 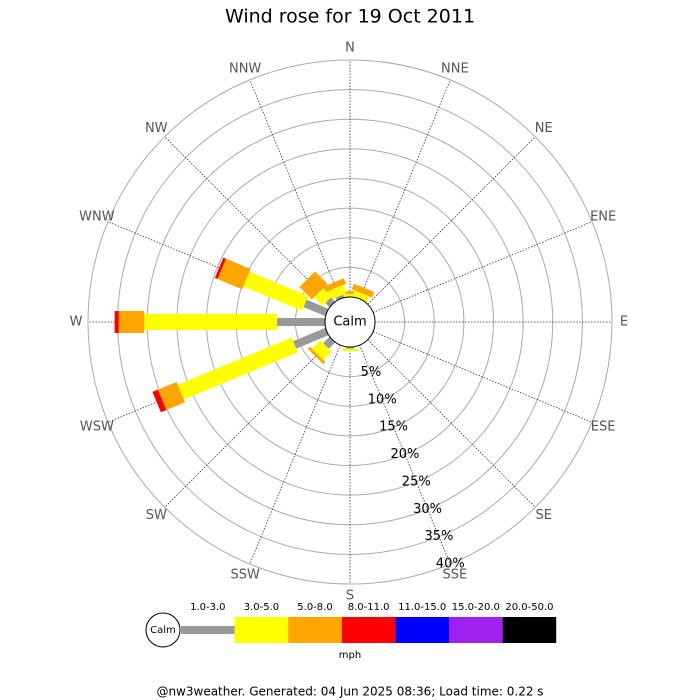 I want to click on calm-circle, so click(x=350, y=322).